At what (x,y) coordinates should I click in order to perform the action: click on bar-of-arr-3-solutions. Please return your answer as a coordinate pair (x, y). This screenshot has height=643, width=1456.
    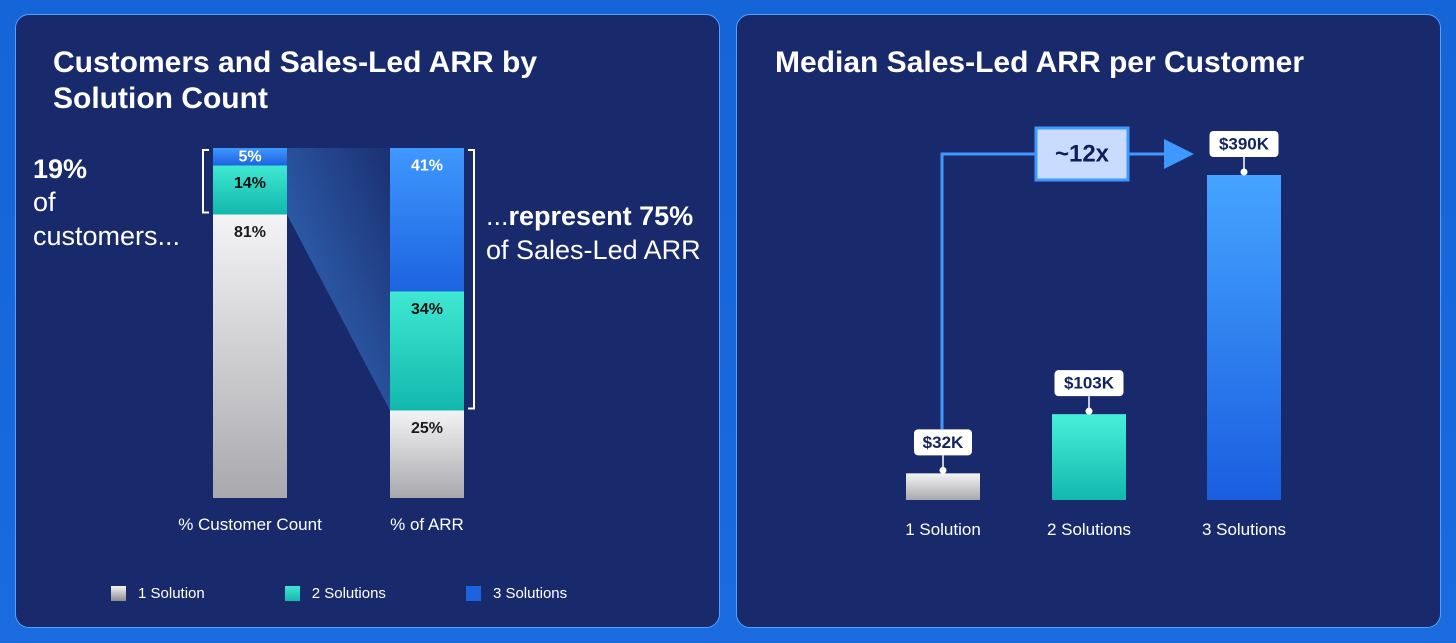
    Looking at the image, I should click on (427, 220).